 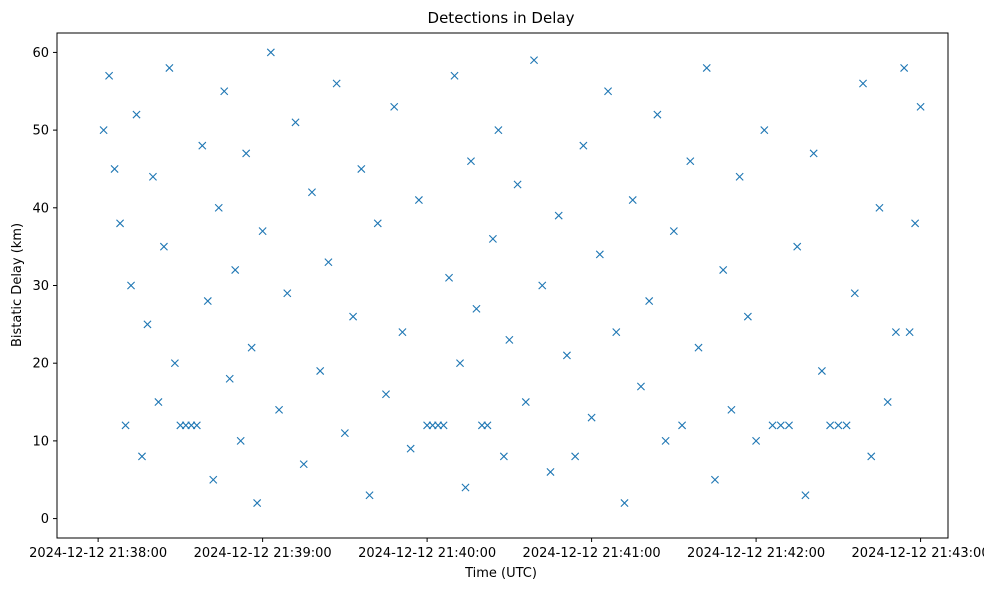 What do you see at coordinates (427, 553) in the screenshot?
I see `x-tick-label: 2024-12-12 21:40:00` at bounding box center [427, 553].